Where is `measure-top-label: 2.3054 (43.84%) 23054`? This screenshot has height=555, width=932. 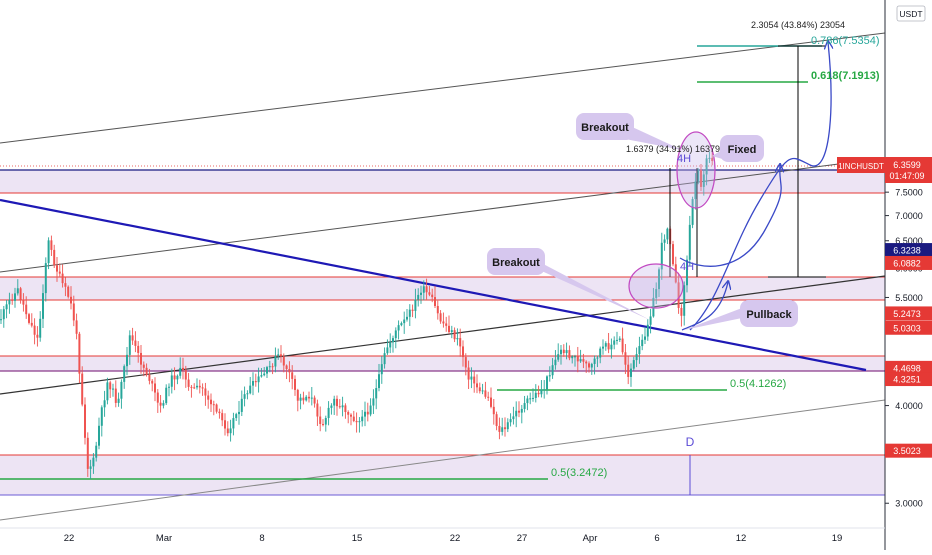
measure-top-label: 2.3054 (43.84%) 23054 is located at coordinates (798, 25).